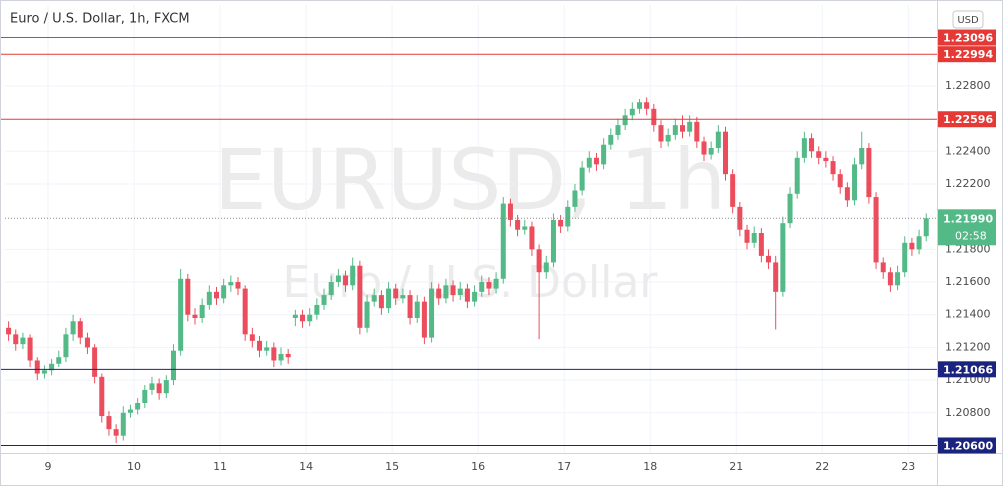 The width and height of the screenshot is (1003, 486). Describe the element at coordinates (736, 466) in the screenshot. I see `x-tick-label: 21` at that location.